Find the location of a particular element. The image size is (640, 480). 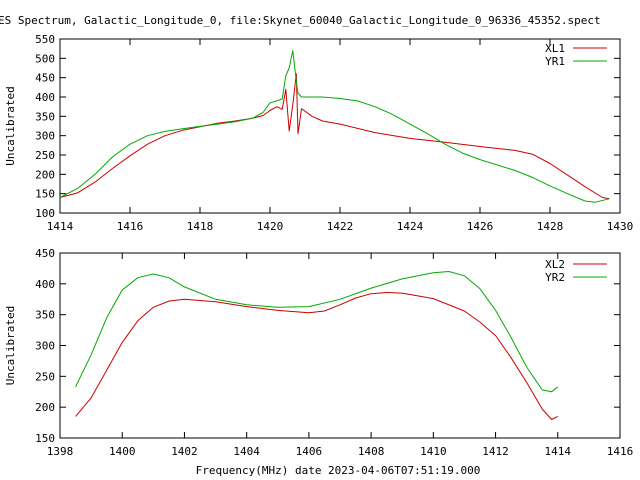

x-tick-label: 1402 is located at coordinates (184, 451).